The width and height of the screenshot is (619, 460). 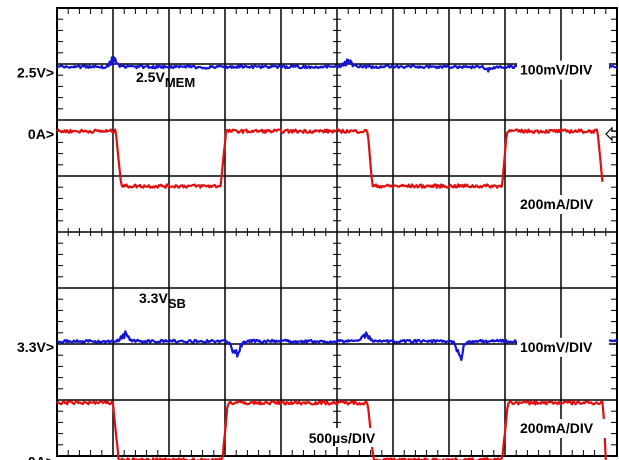 I want to click on ref-marker-v2: 3.3V>, so click(x=35, y=347).